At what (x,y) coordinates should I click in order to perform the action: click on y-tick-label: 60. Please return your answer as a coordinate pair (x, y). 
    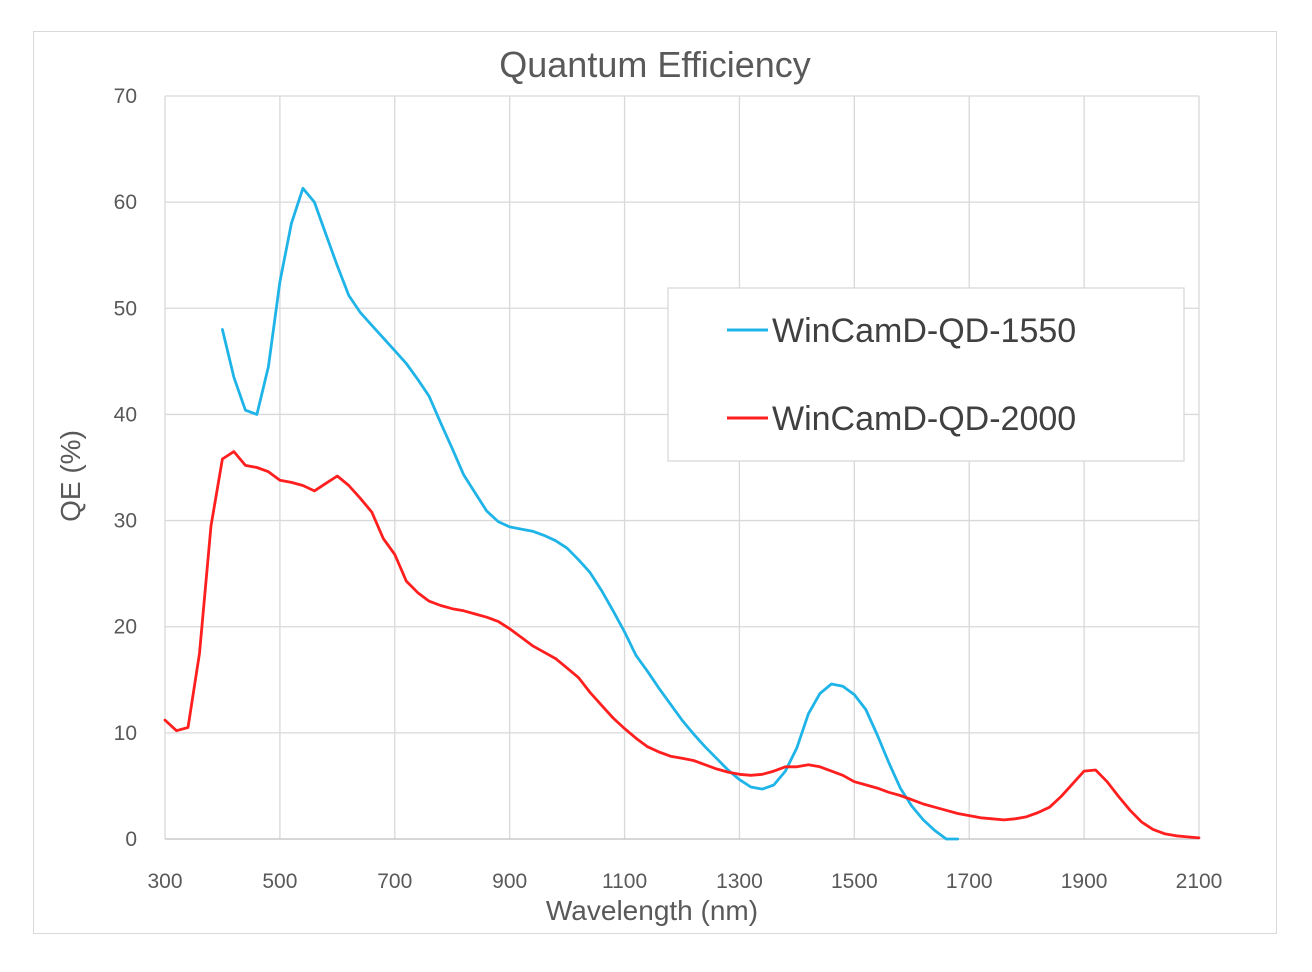
    Looking at the image, I should click on (125, 202).